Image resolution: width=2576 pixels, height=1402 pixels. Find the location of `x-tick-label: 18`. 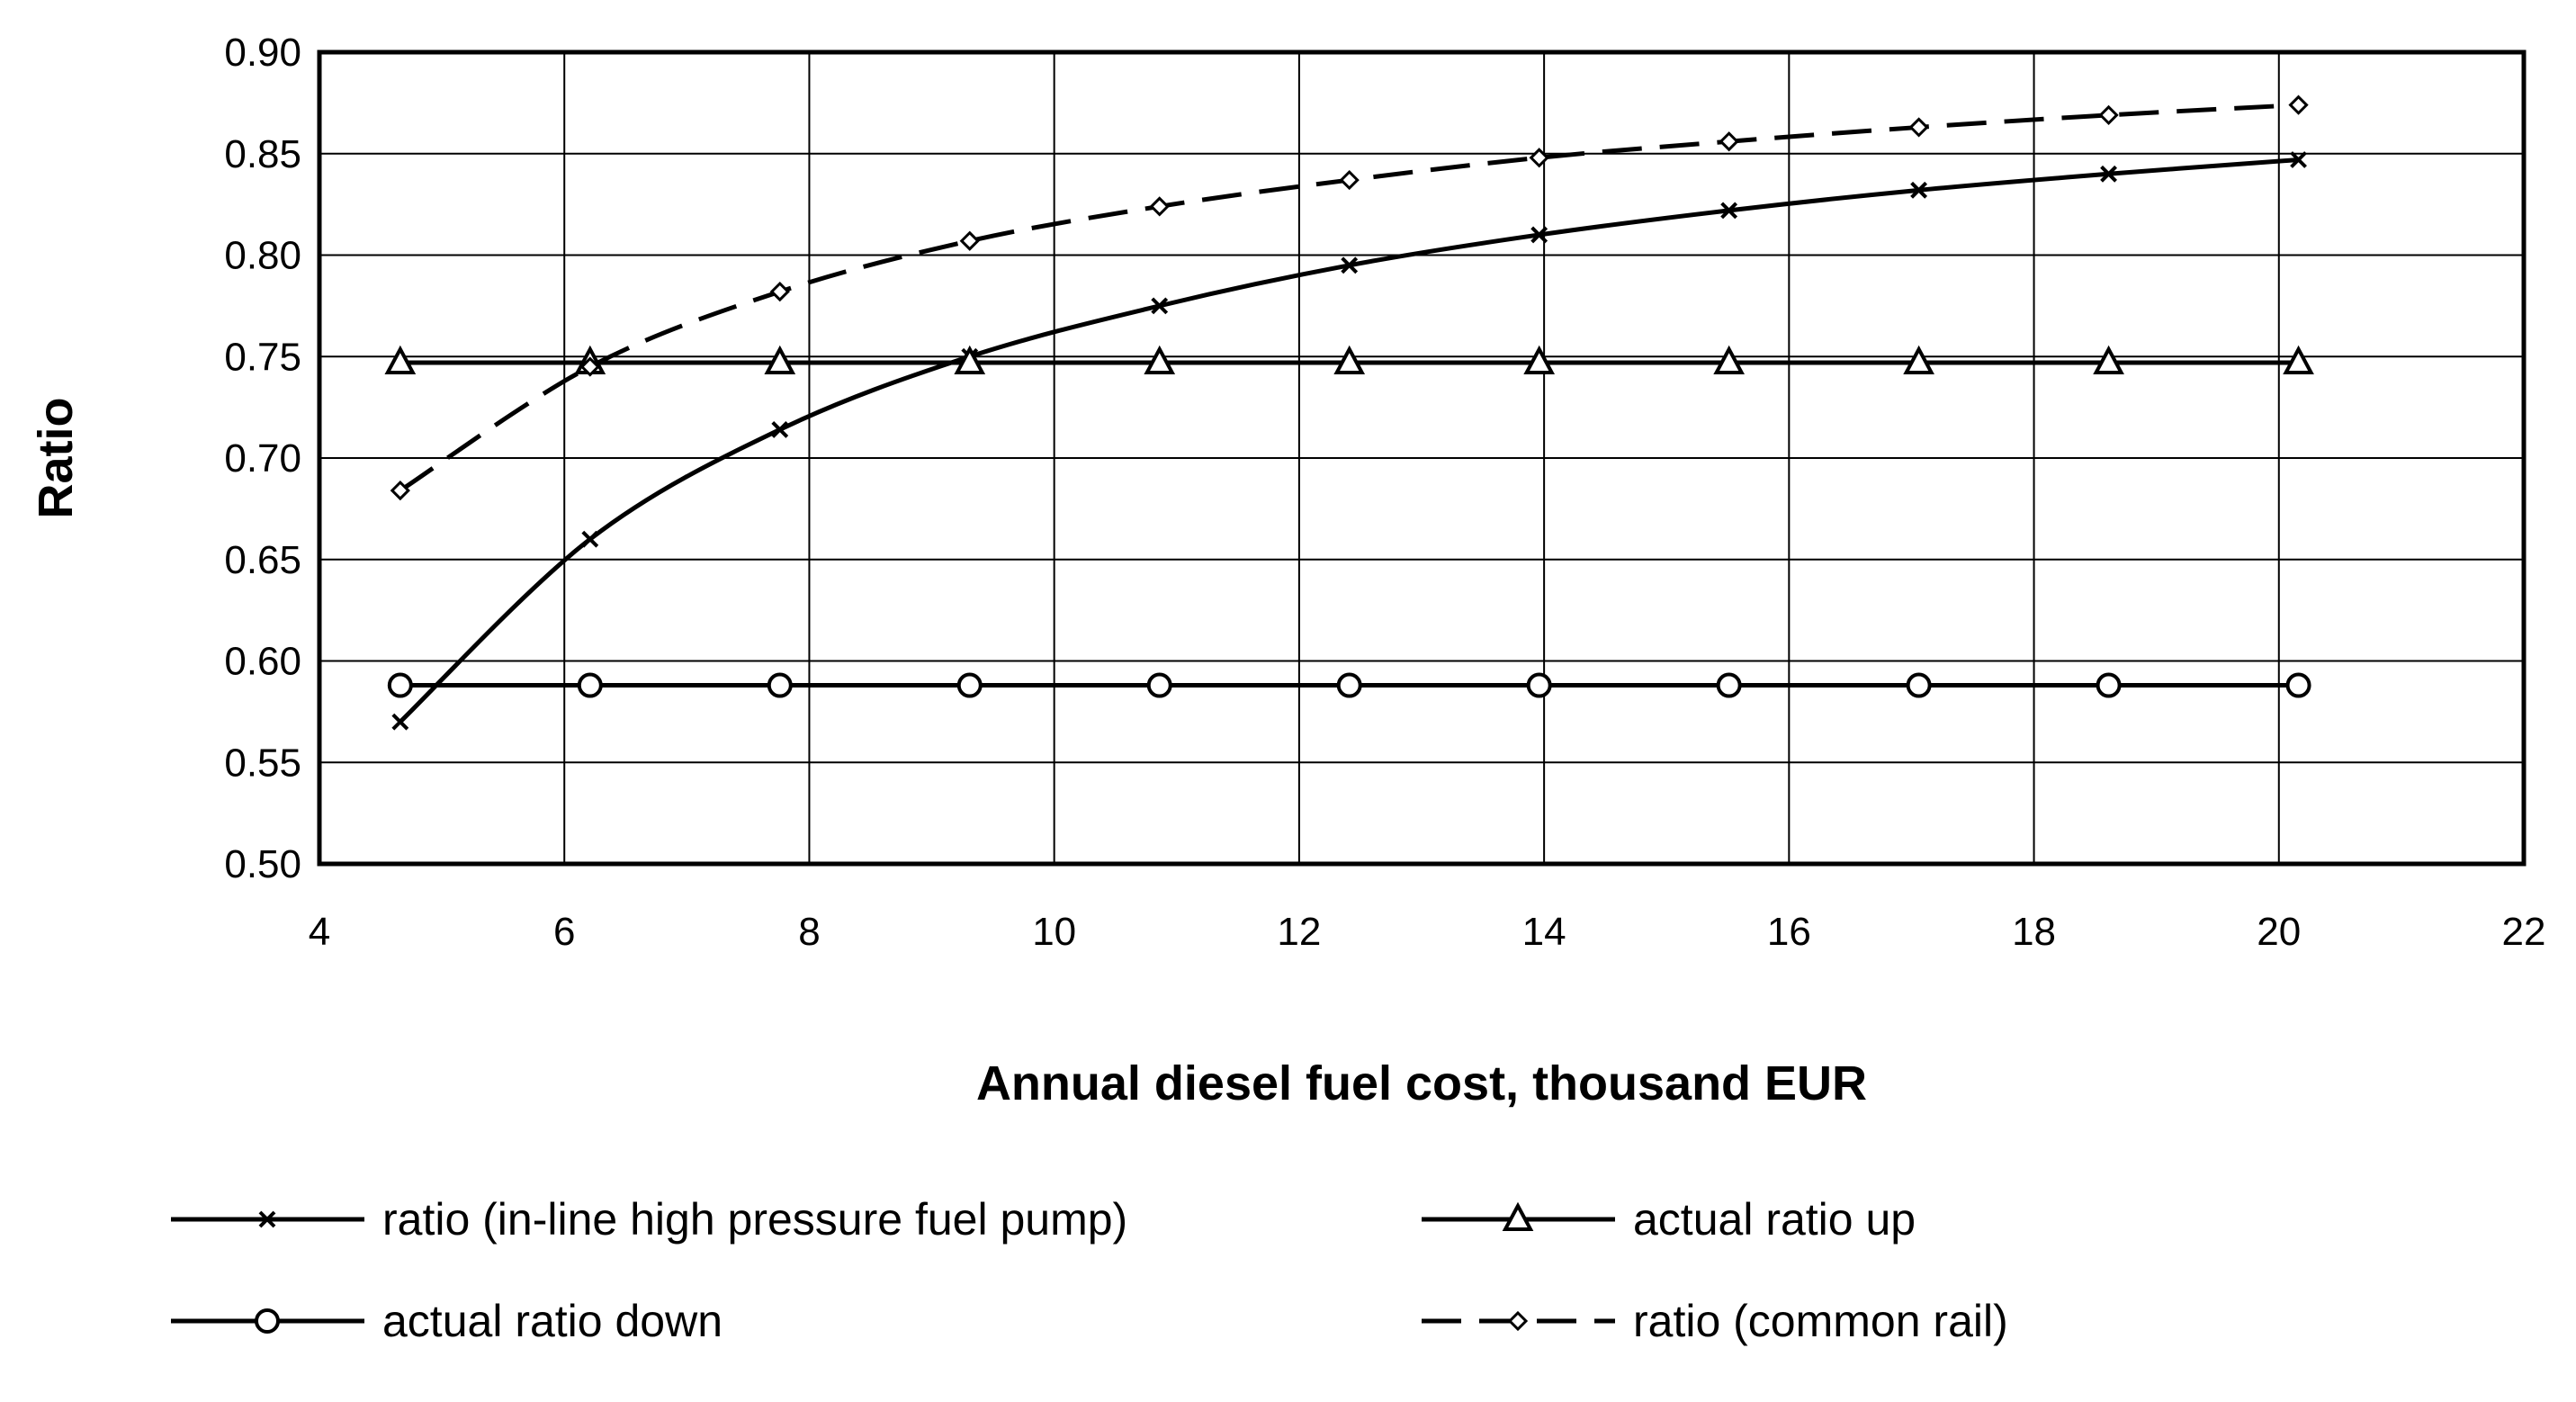

x-tick-label: 18 is located at coordinates (2034, 932).